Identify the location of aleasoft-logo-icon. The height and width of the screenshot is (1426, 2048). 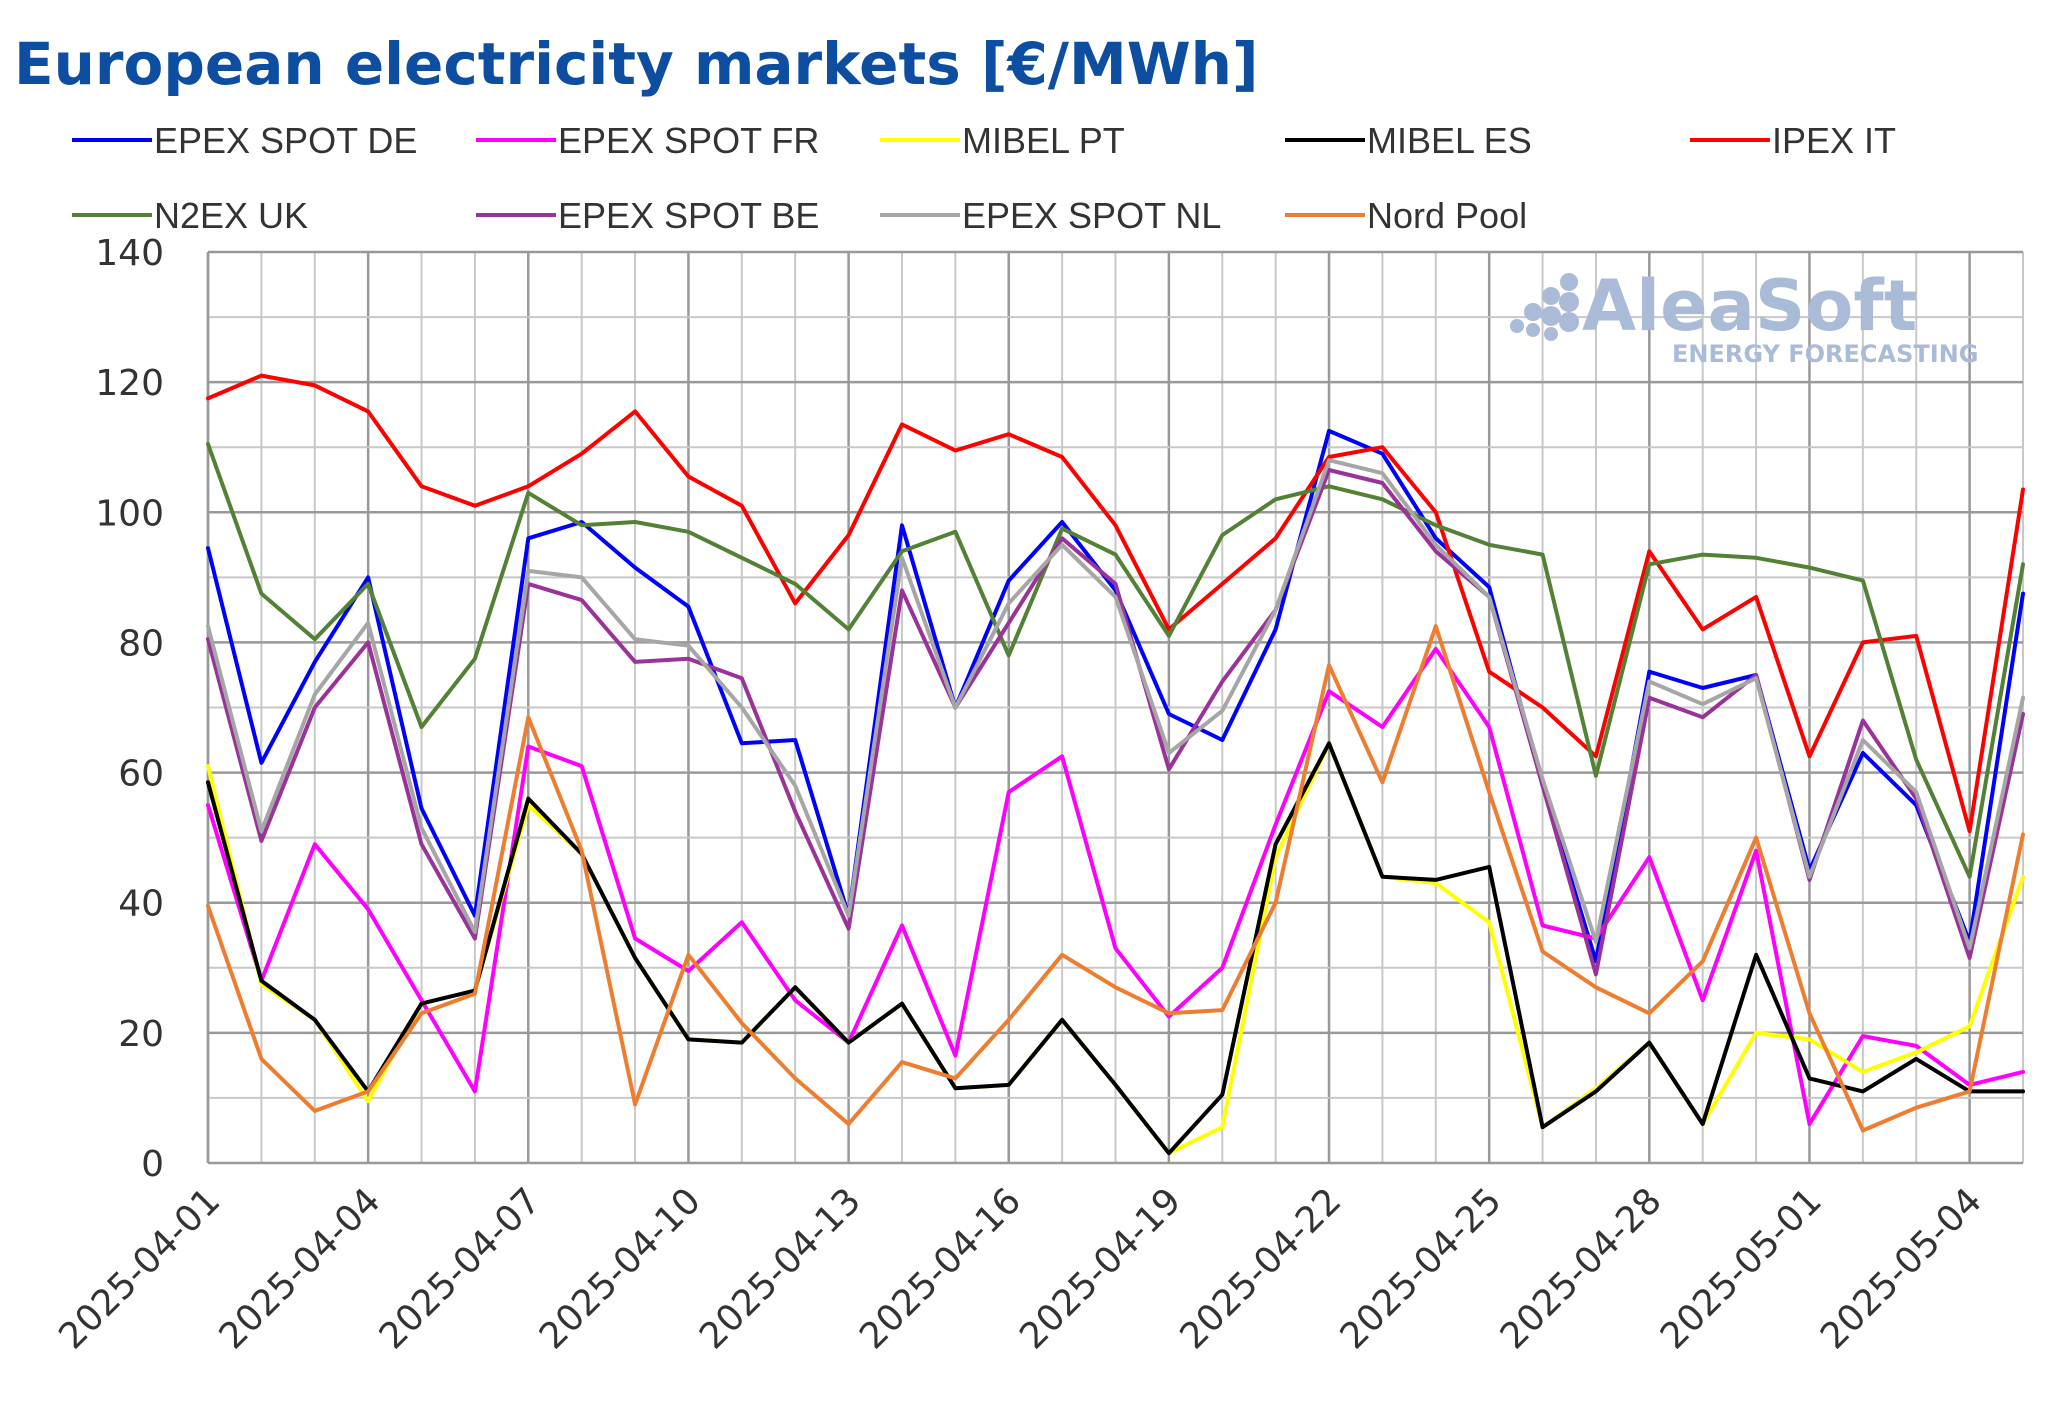
(1544, 307).